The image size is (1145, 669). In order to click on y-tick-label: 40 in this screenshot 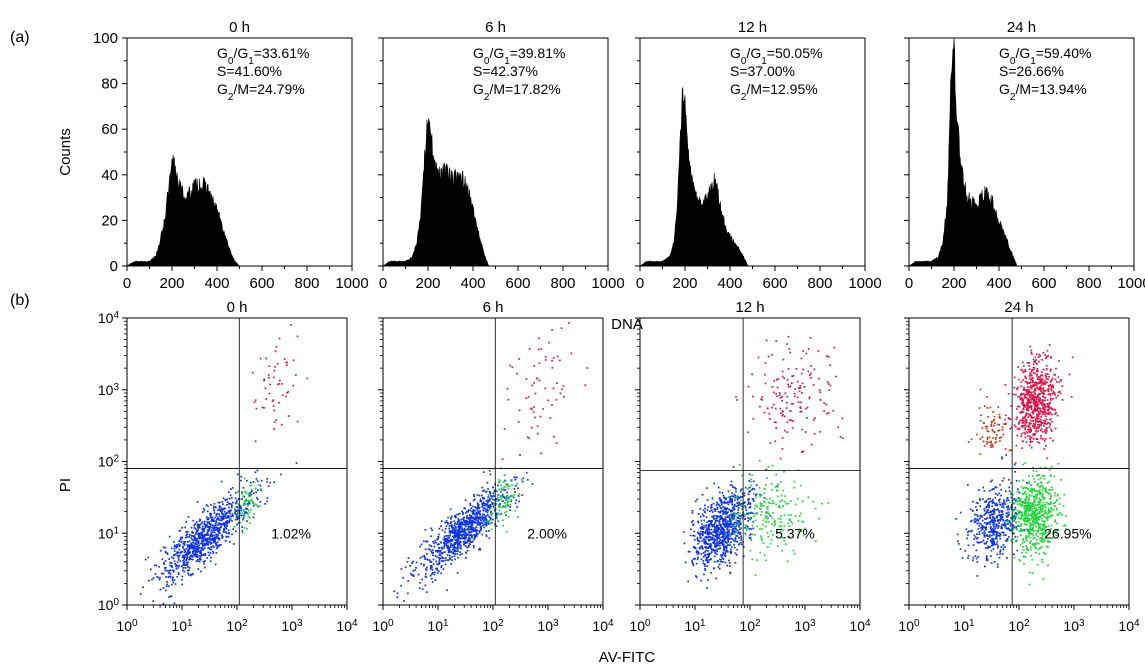, I will do `click(109, 175)`.